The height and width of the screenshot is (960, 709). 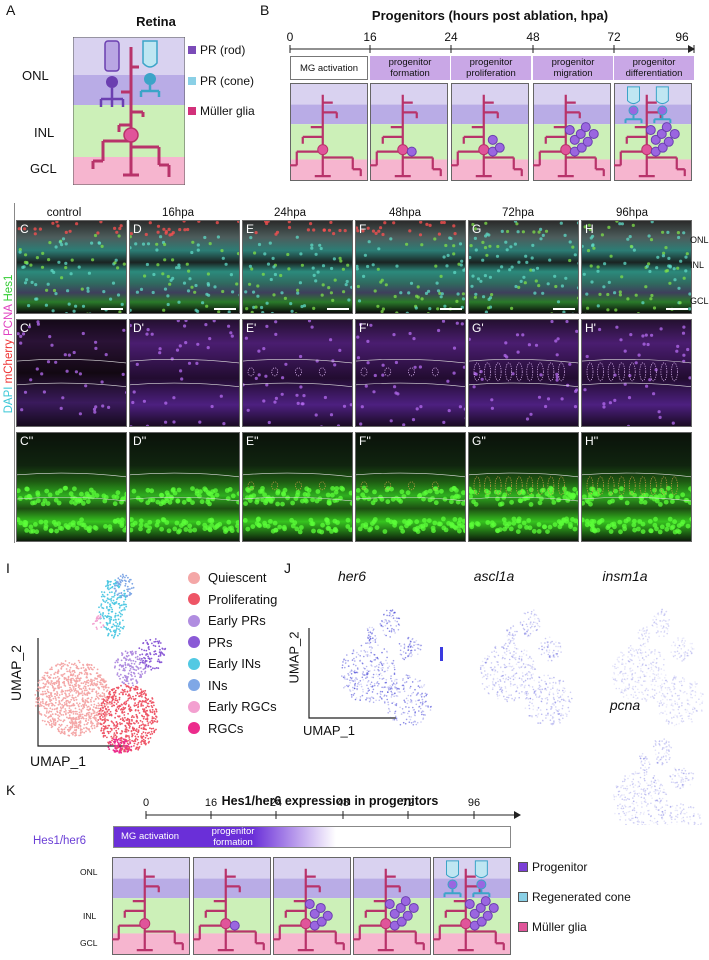 I want to click on umap-i-ylabel: UMAP_2, so click(x=16, y=673).